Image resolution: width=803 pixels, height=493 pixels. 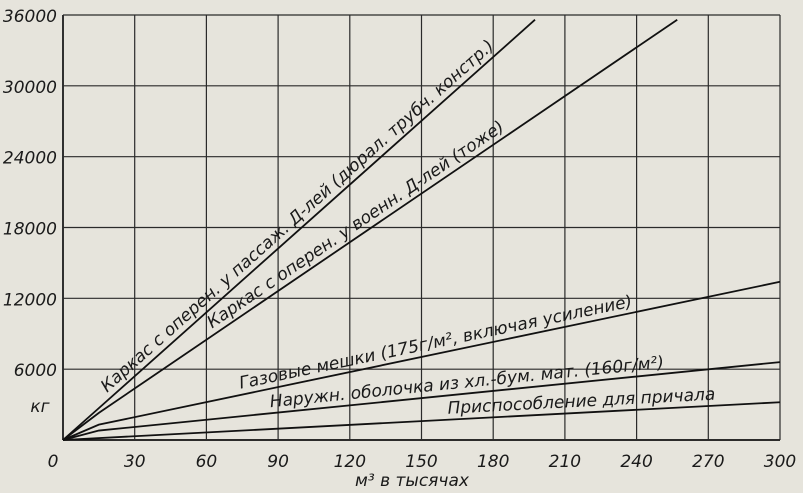 What do you see at coordinates (30, 88) in the screenshot?
I see `y-tick-label: 30000` at bounding box center [30, 88].